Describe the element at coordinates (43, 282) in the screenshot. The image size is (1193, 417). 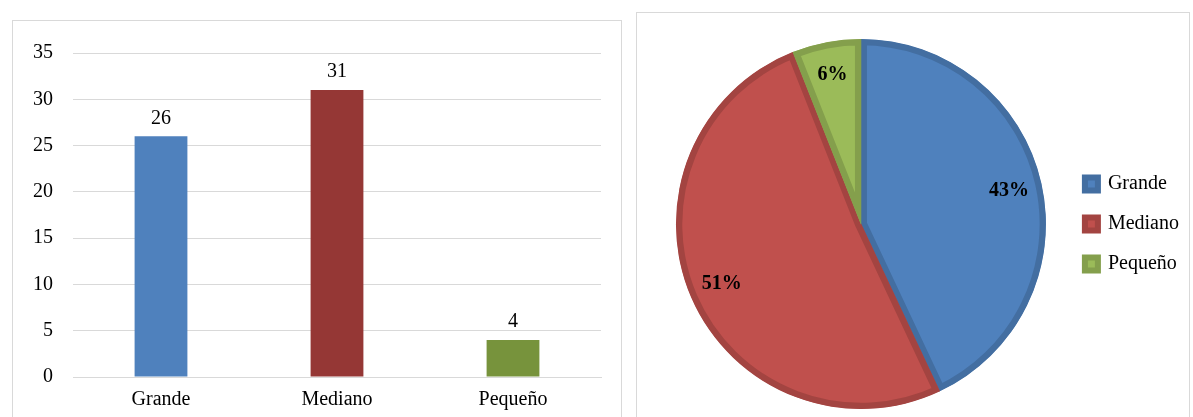
I see `y-tick-label: 10` at that location.